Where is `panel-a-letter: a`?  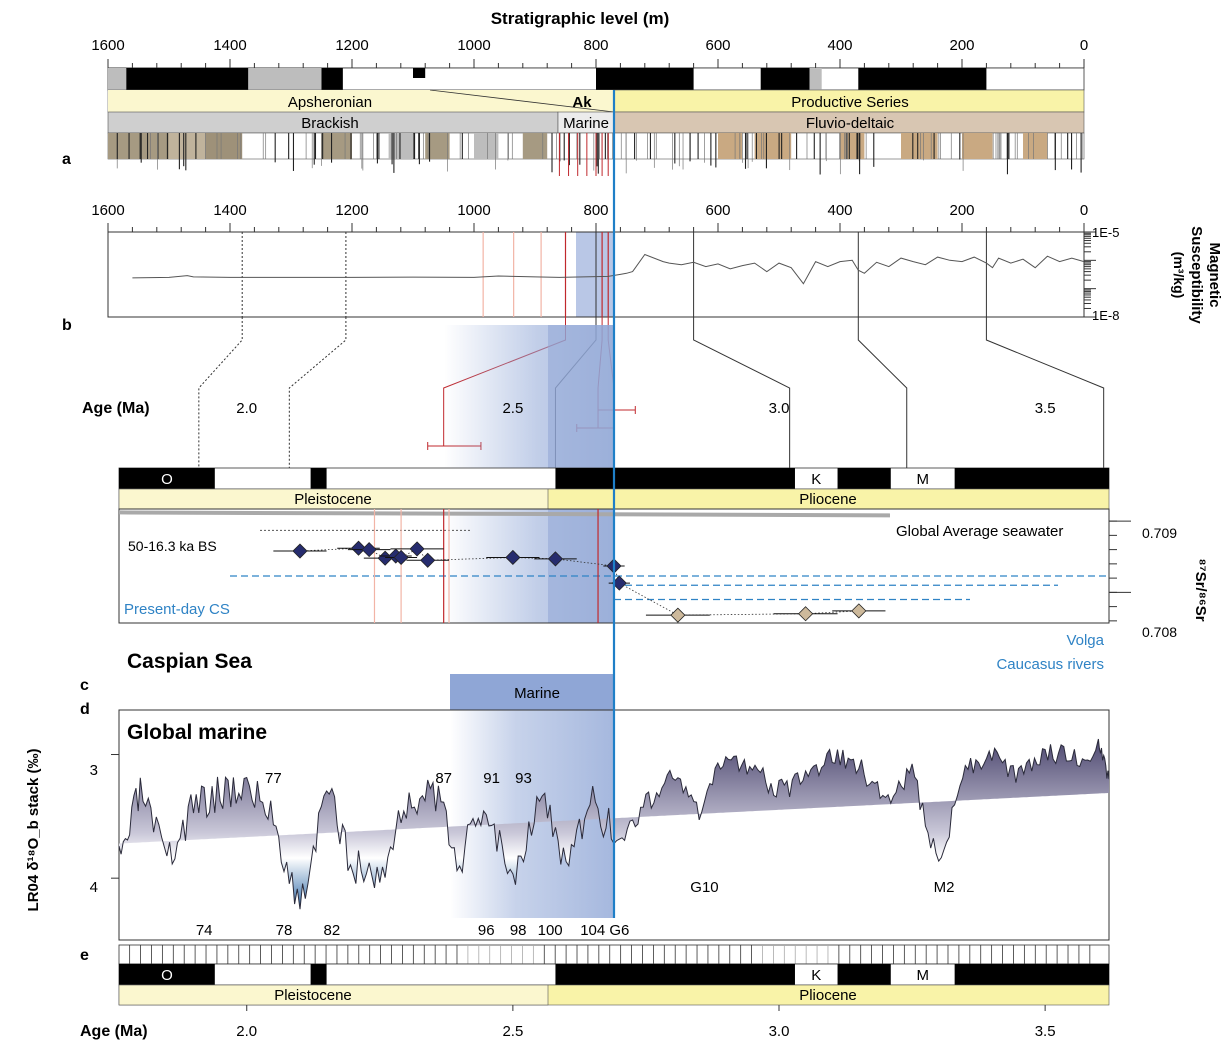
panel-a-letter: a is located at coordinates (66, 159).